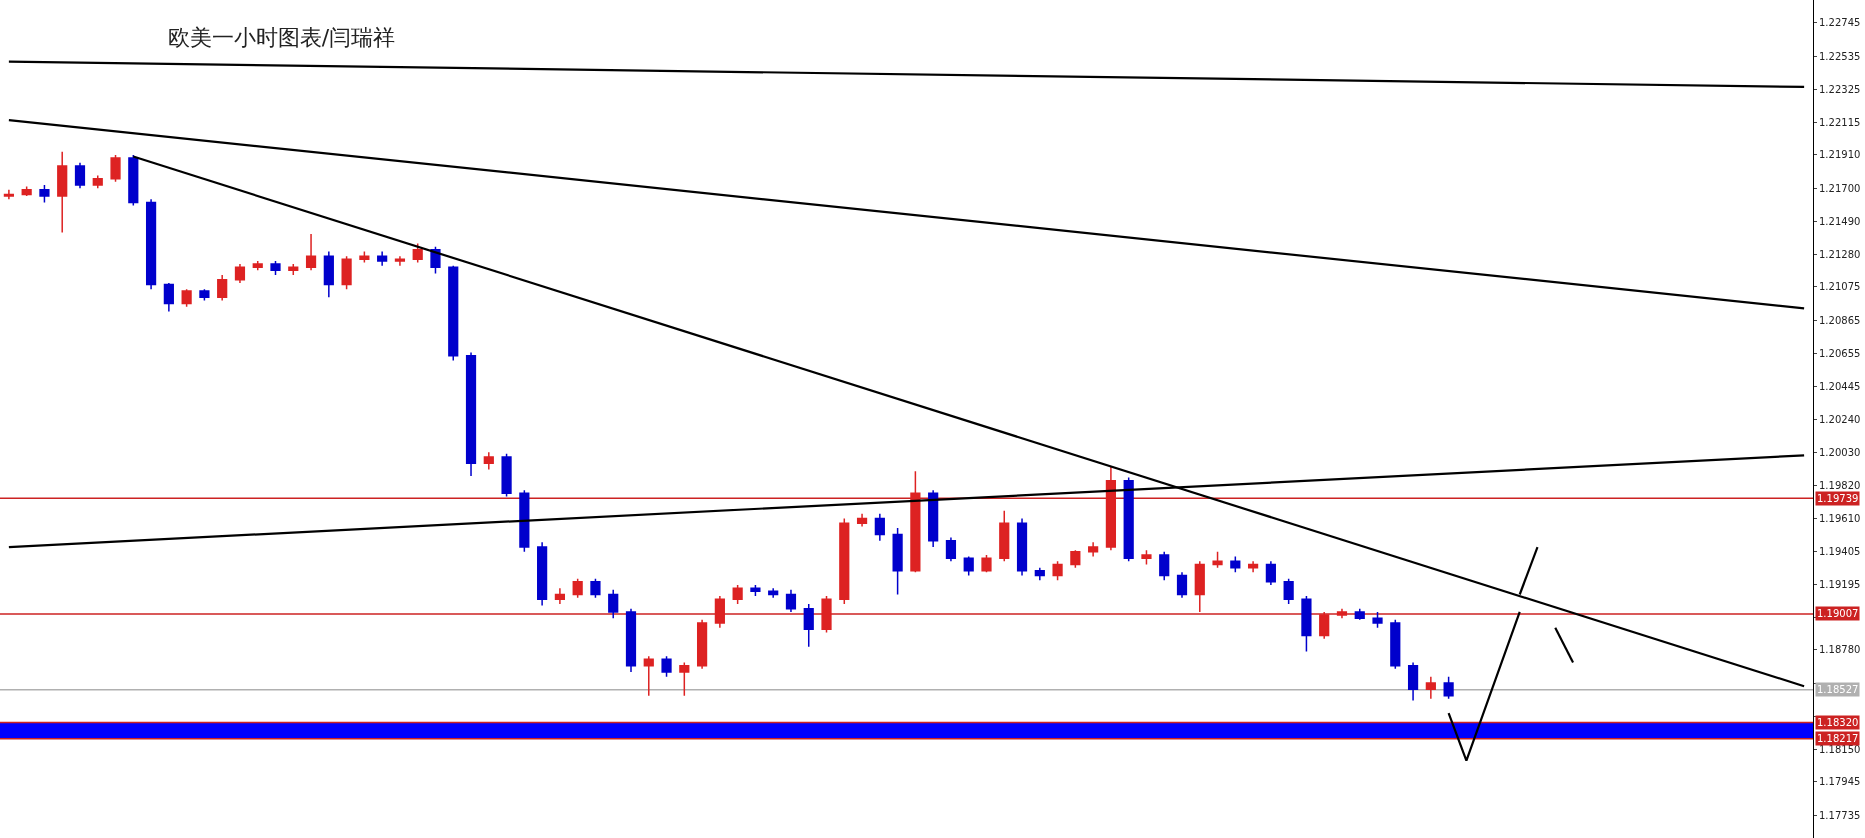 The height and width of the screenshot is (838, 1865). I want to click on y-tick-label: 1.21490, so click(1840, 221).